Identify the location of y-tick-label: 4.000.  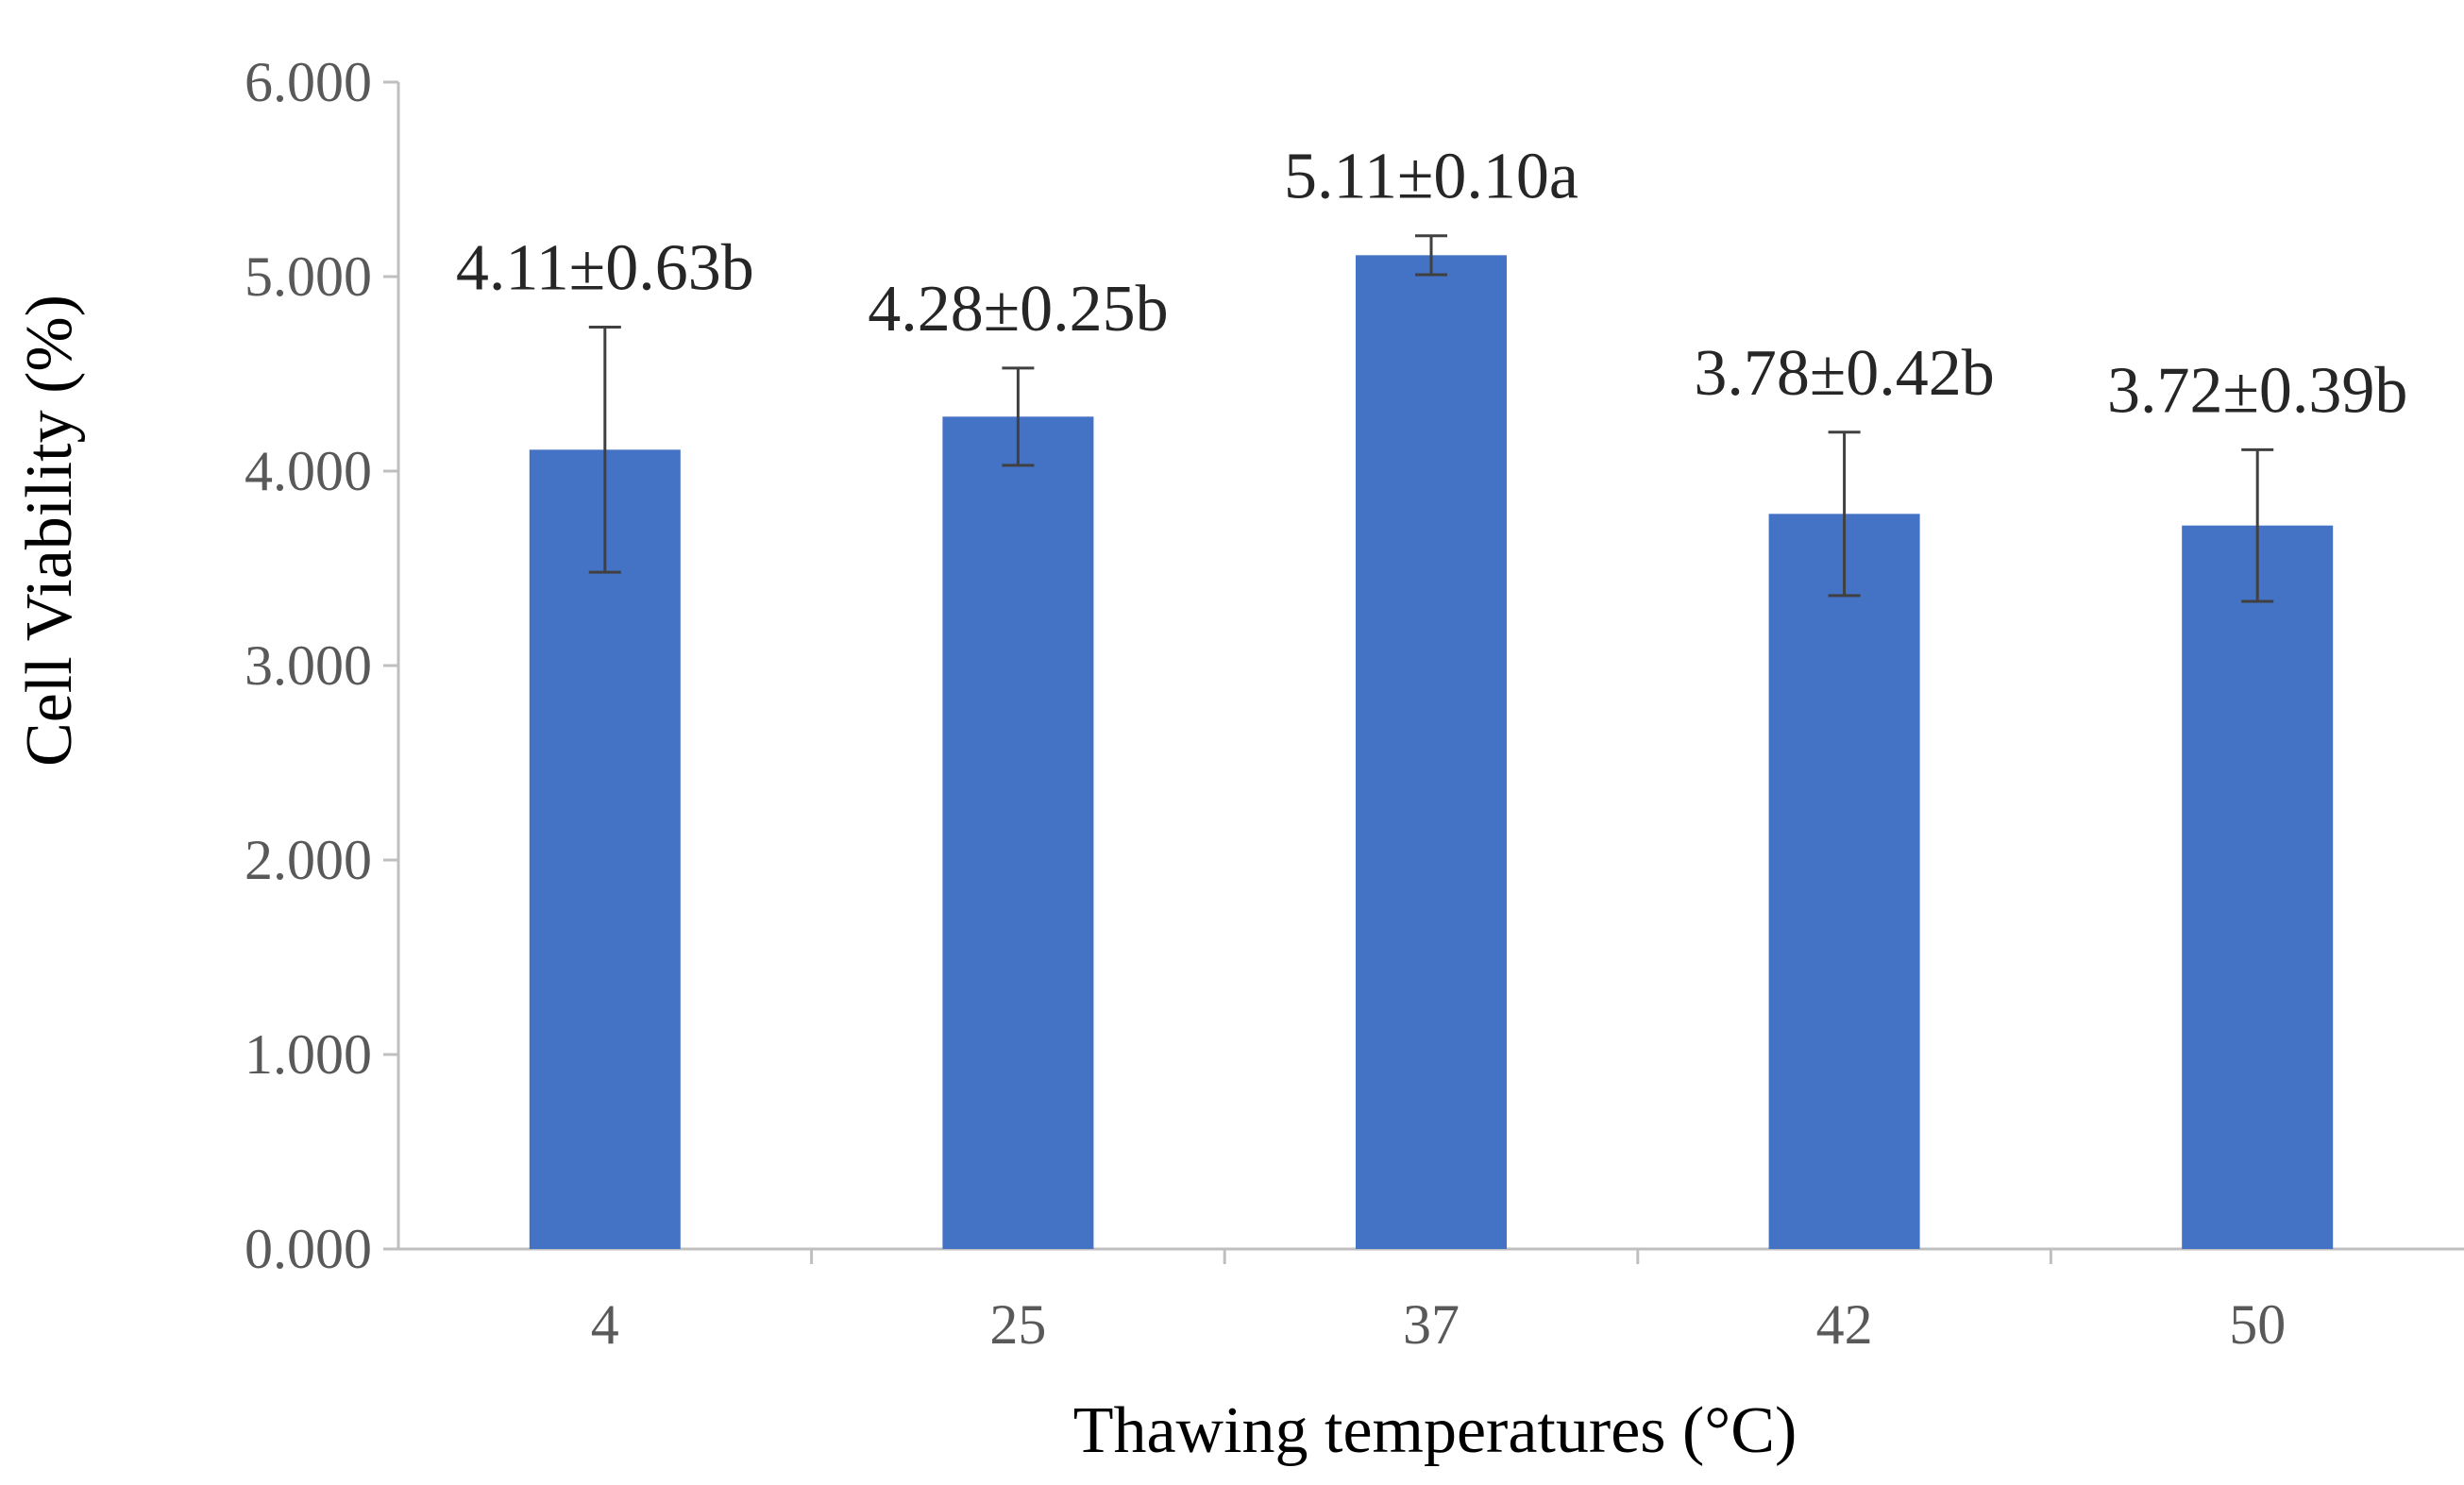
(308, 471).